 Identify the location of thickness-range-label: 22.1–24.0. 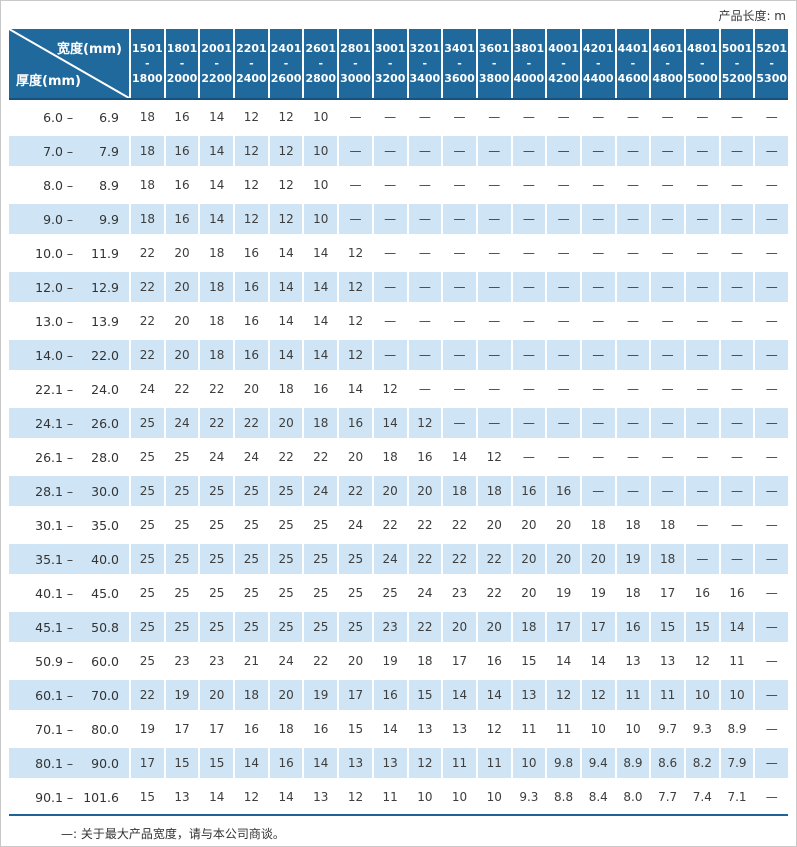
(77, 389).